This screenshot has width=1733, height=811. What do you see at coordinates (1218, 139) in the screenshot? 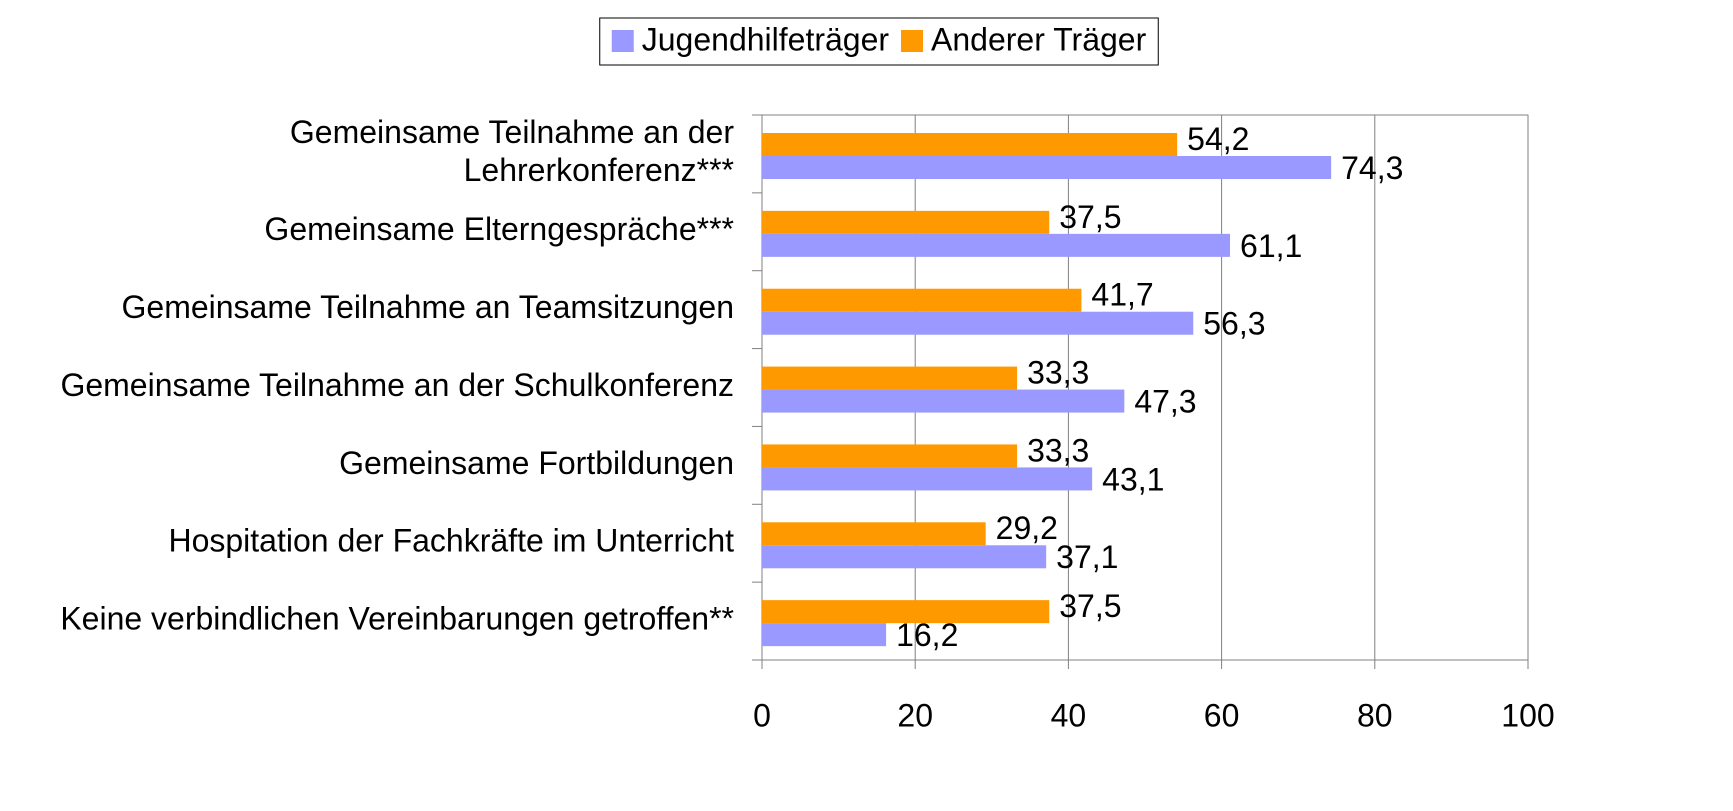
I see `data-label: 54,2` at bounding box center [1218, 139].